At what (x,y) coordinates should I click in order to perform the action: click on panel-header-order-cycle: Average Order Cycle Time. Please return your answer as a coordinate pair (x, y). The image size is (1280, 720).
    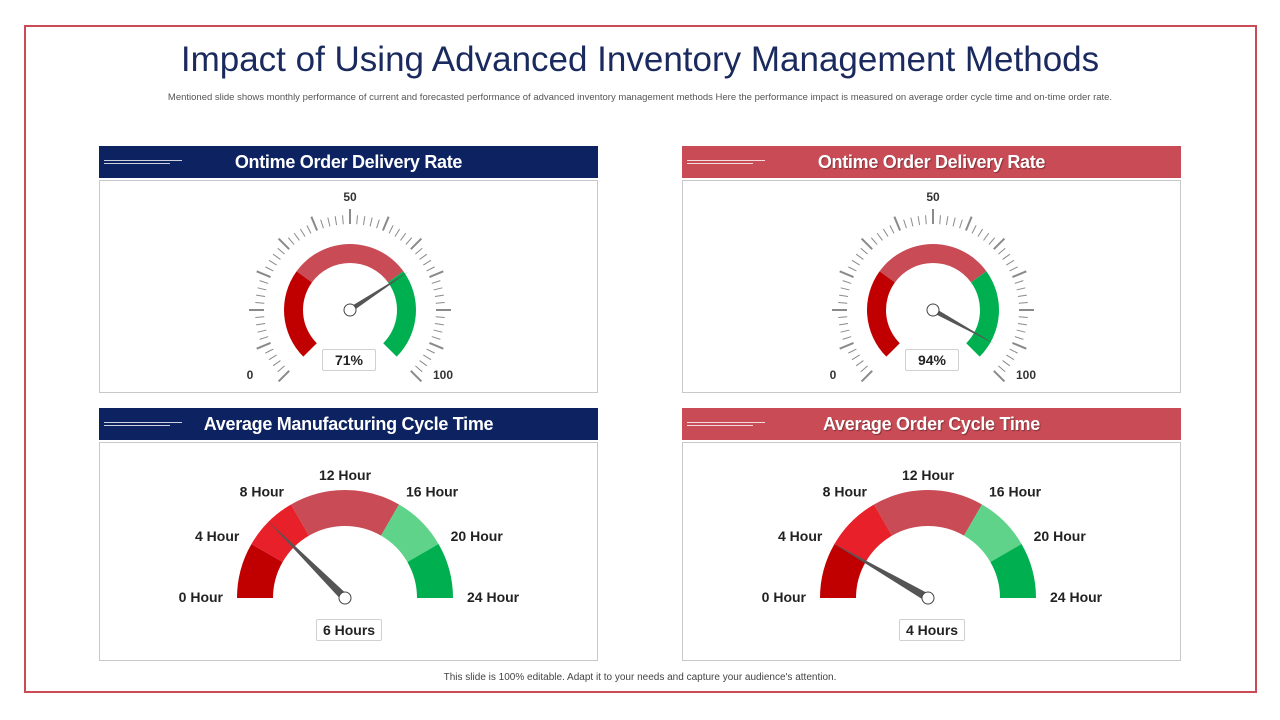
    Looking at the image, I should click on (931, 424).